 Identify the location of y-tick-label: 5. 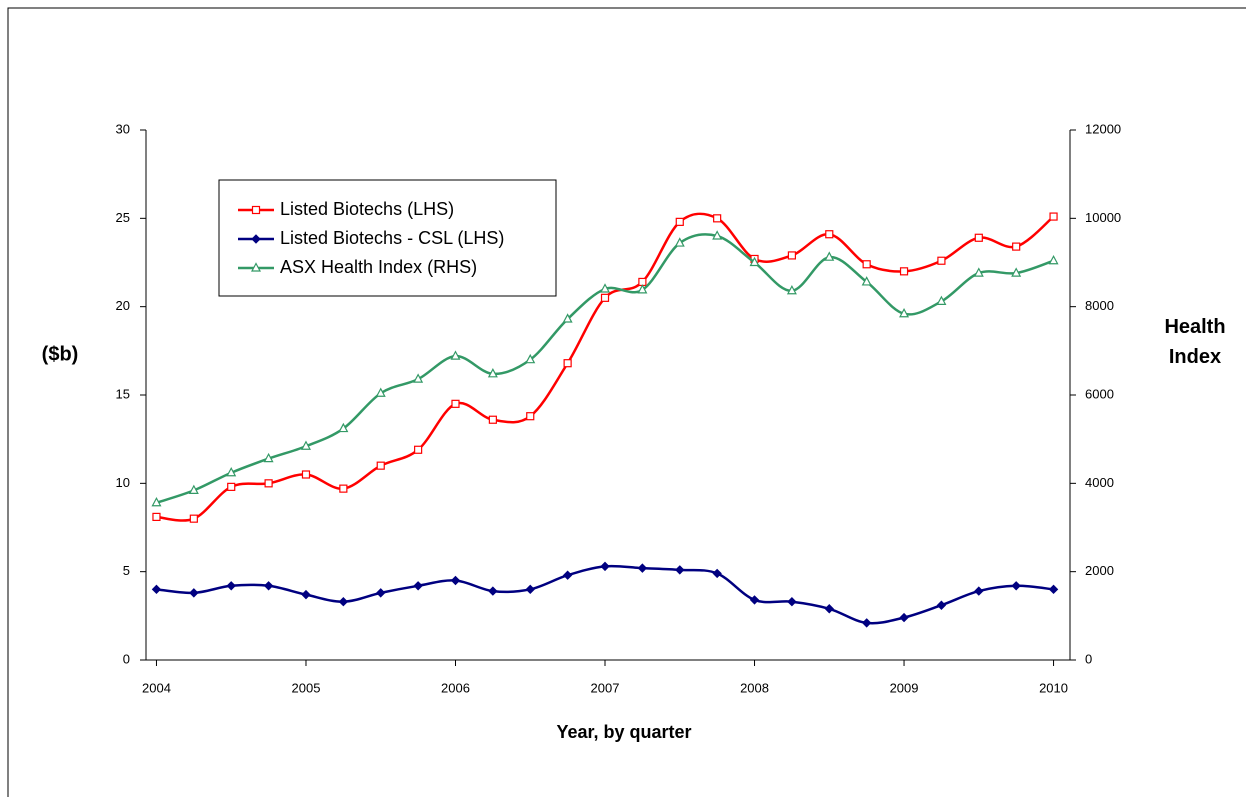
(126, 570).